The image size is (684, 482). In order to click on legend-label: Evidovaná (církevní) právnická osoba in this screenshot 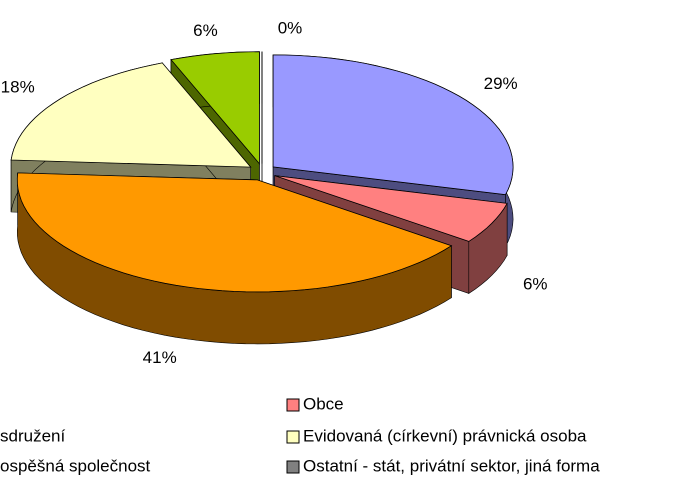, I will do `click(445, 435)`.